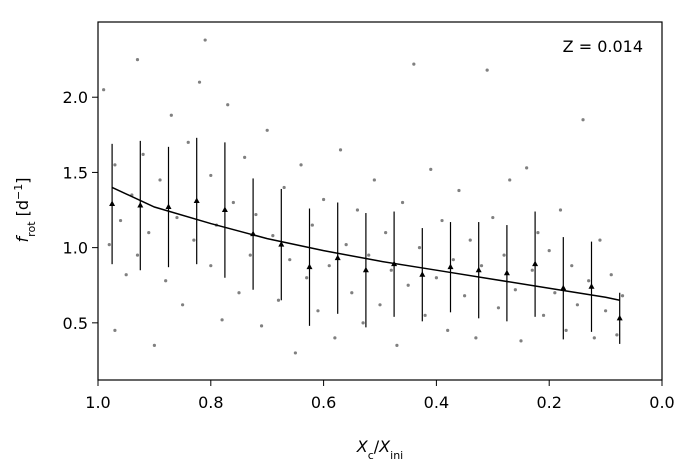 The height and width of the screenshot is (465, 698). What do you see at coordinates (436, 402) in the screenshot?
I see `x-tick-label: 0.4` at bounding box center [436, 402].